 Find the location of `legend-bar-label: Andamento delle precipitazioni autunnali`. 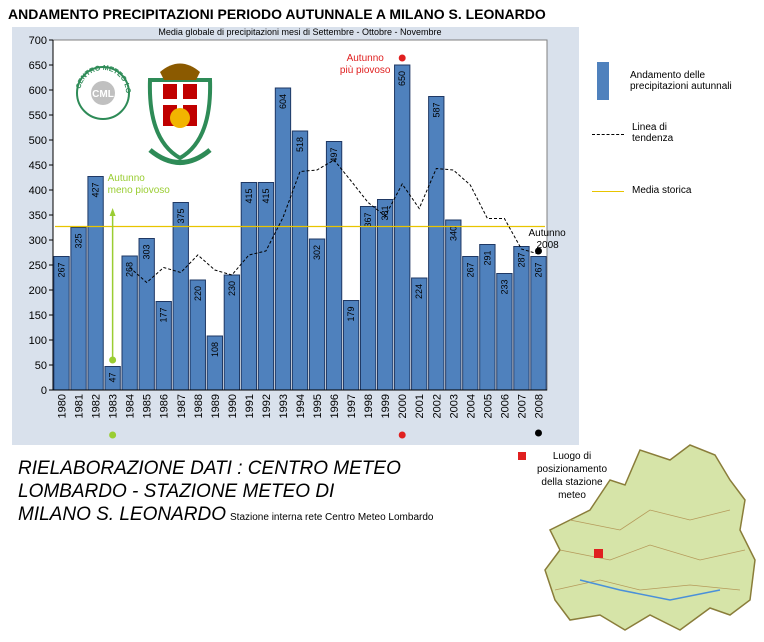

legend-bar-label: Andamento delle precipitazioni autunnali is located at coordinates (681, 81).